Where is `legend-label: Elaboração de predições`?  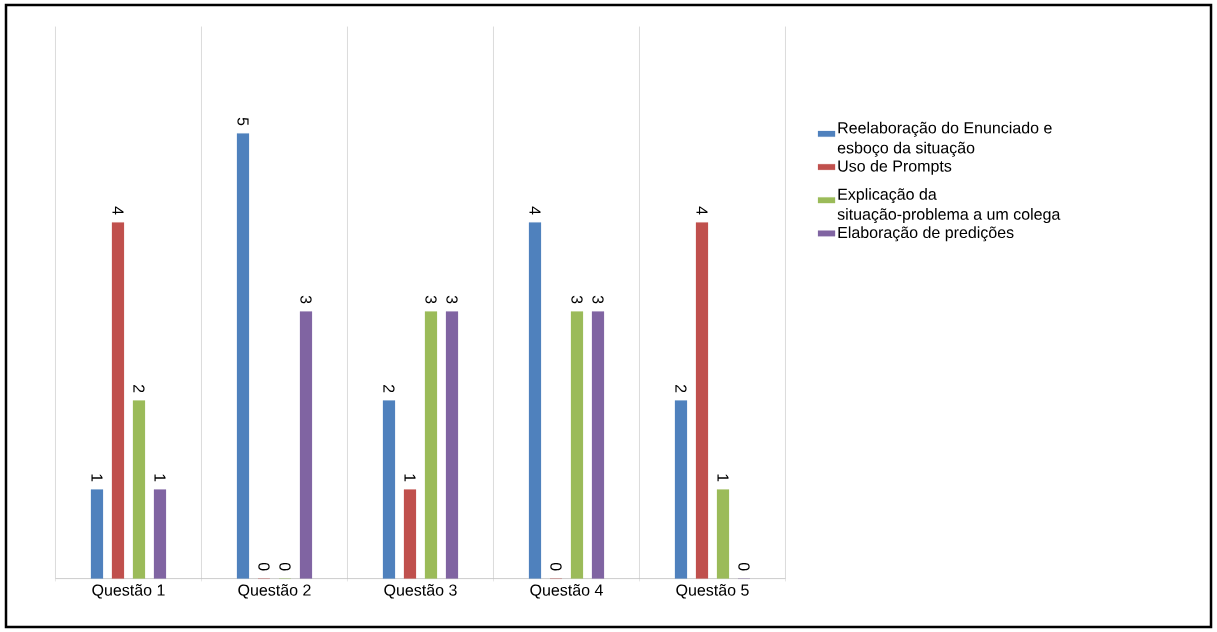 legend-label: Elaboração de predições is located at coordinates (926, 234).